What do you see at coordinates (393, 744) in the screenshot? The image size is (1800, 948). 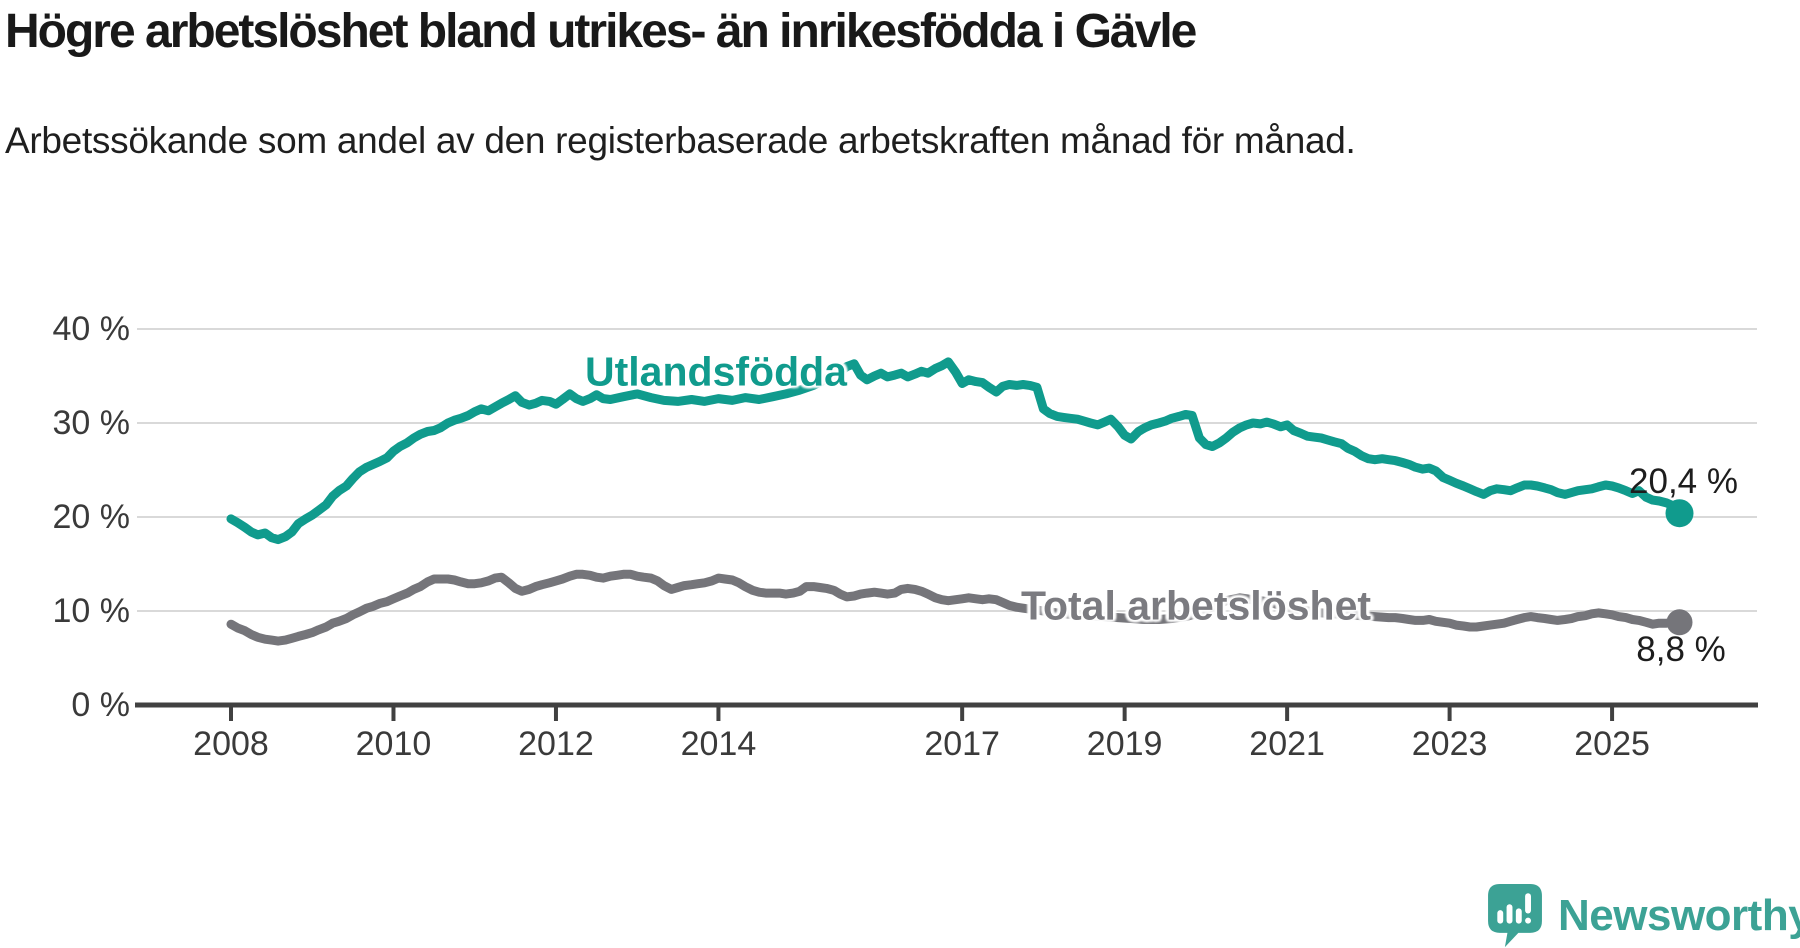 I see `x-axis-label: 2010` at bounding box center [393, 744].